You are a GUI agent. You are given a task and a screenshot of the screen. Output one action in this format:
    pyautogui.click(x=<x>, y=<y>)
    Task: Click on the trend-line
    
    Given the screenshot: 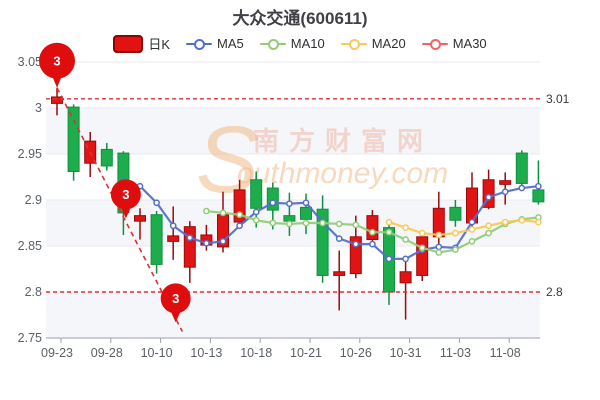 What is the action you would take?
    pyautogui.click(x=120, y=209)
    